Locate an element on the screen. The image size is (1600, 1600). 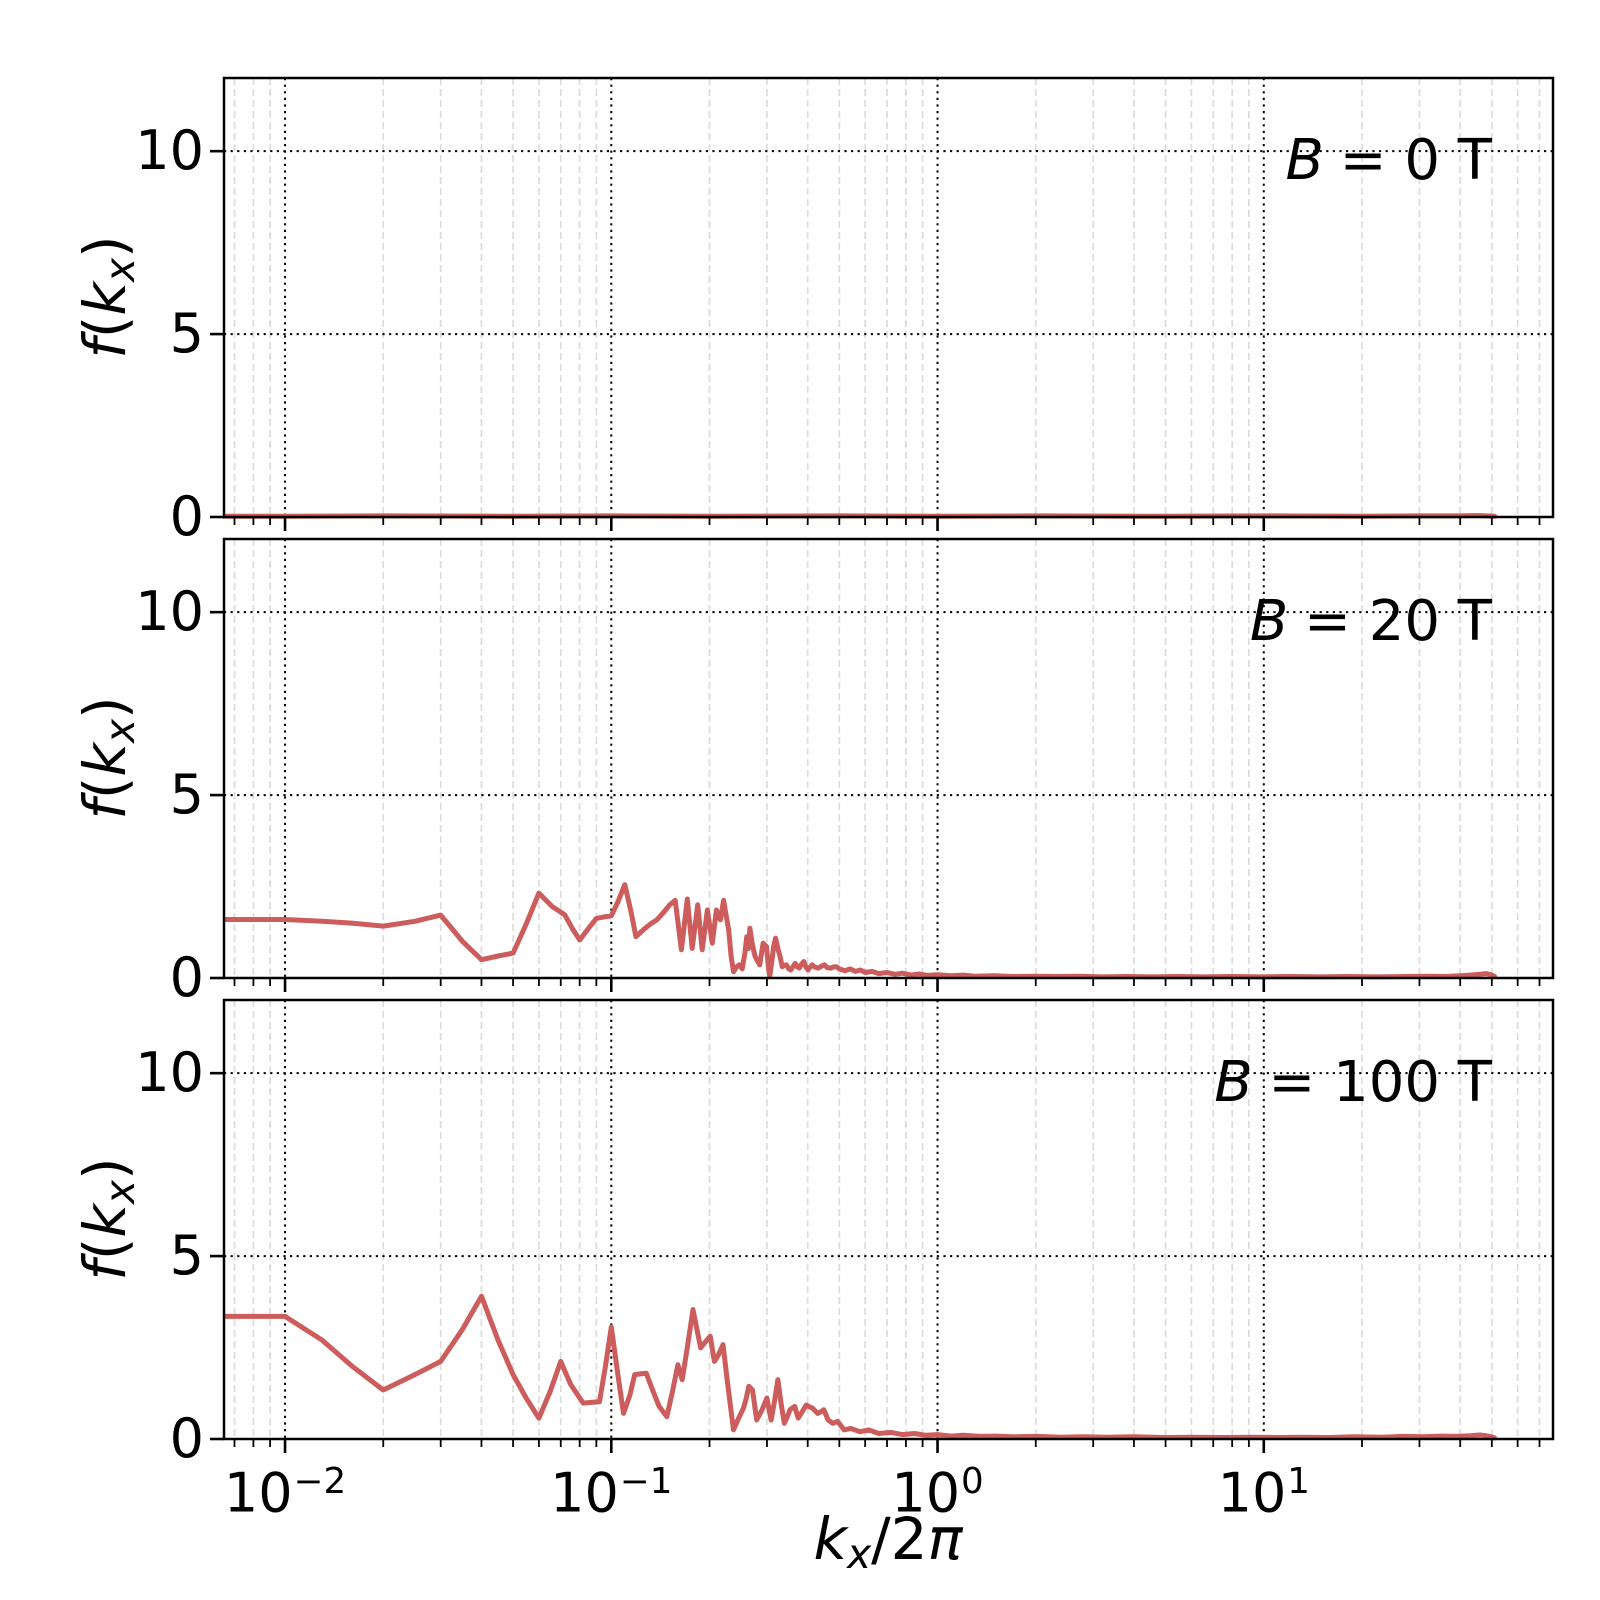
panel-label-b-20t: B = 20 T is located at coordinates (1371, 622).